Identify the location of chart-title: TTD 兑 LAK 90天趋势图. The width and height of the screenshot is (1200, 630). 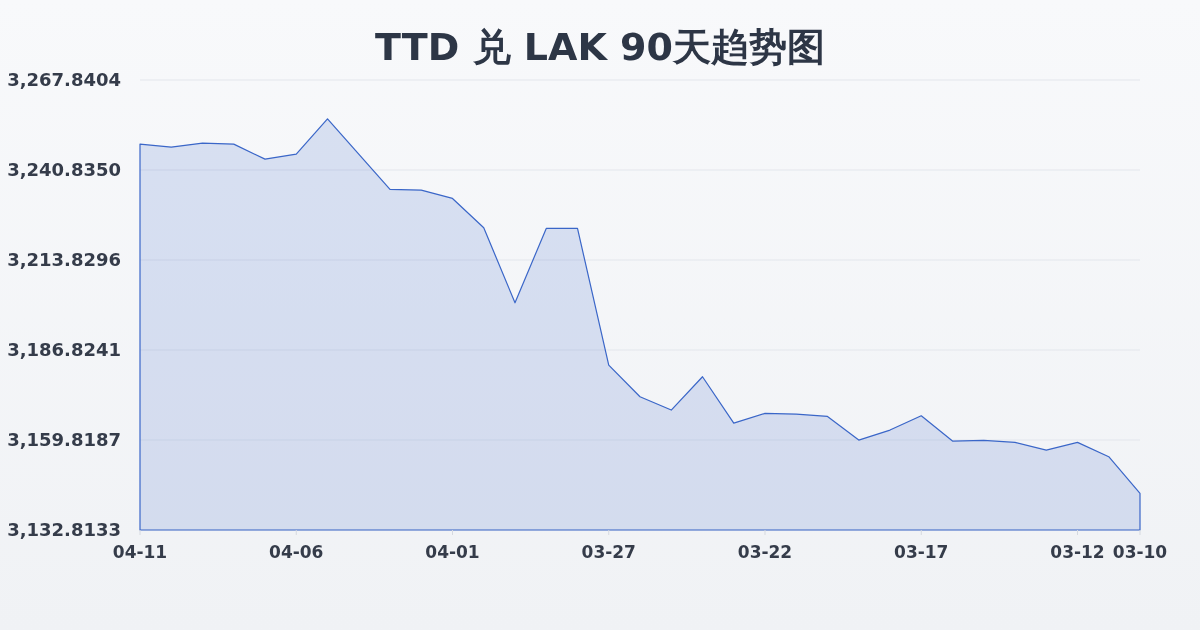
(600, 47).